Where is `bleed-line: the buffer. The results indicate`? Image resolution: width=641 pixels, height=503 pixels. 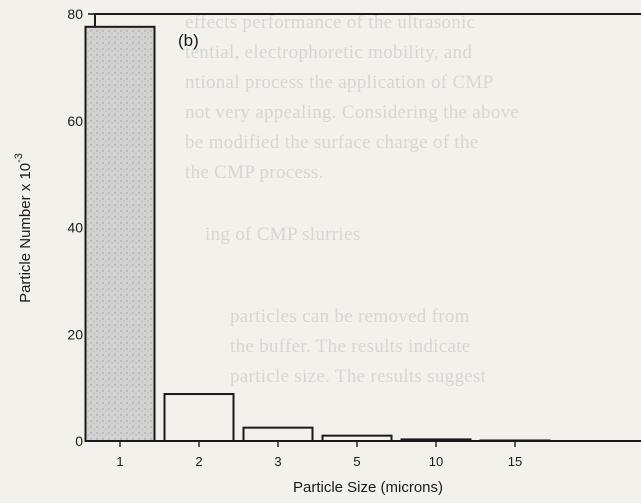
bleed-line: the buffer. The results indicate is located at coordinates (350, 346).